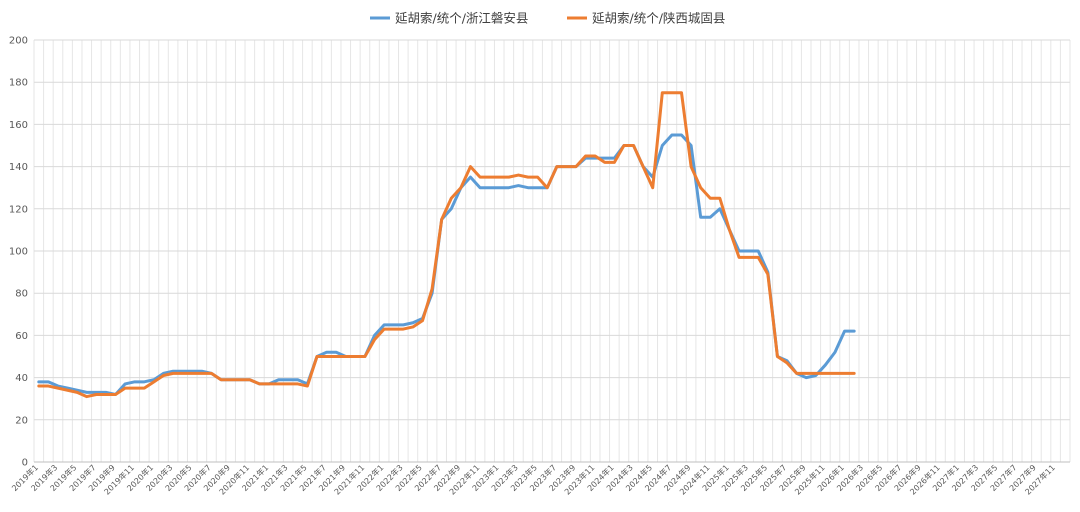 The height and width of the screenshot is (512, 1080). Describe the element at coordinates (21, 294) in the screenshot. I see `y-tick-label: 80` at that location.